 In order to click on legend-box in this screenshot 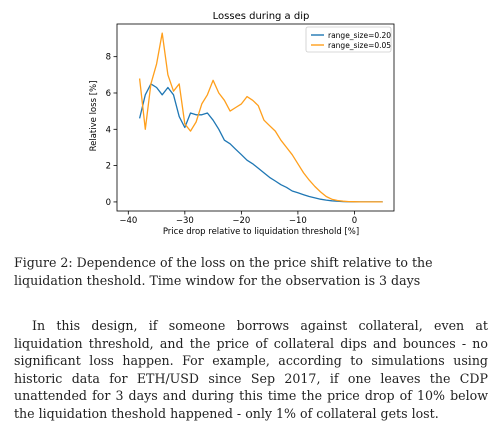, I will do `click(348, 39)`.